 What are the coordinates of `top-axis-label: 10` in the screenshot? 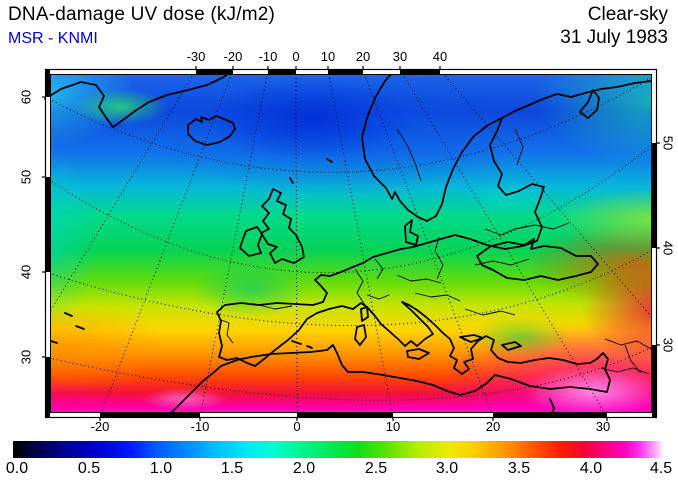 It's located at (328, 56).